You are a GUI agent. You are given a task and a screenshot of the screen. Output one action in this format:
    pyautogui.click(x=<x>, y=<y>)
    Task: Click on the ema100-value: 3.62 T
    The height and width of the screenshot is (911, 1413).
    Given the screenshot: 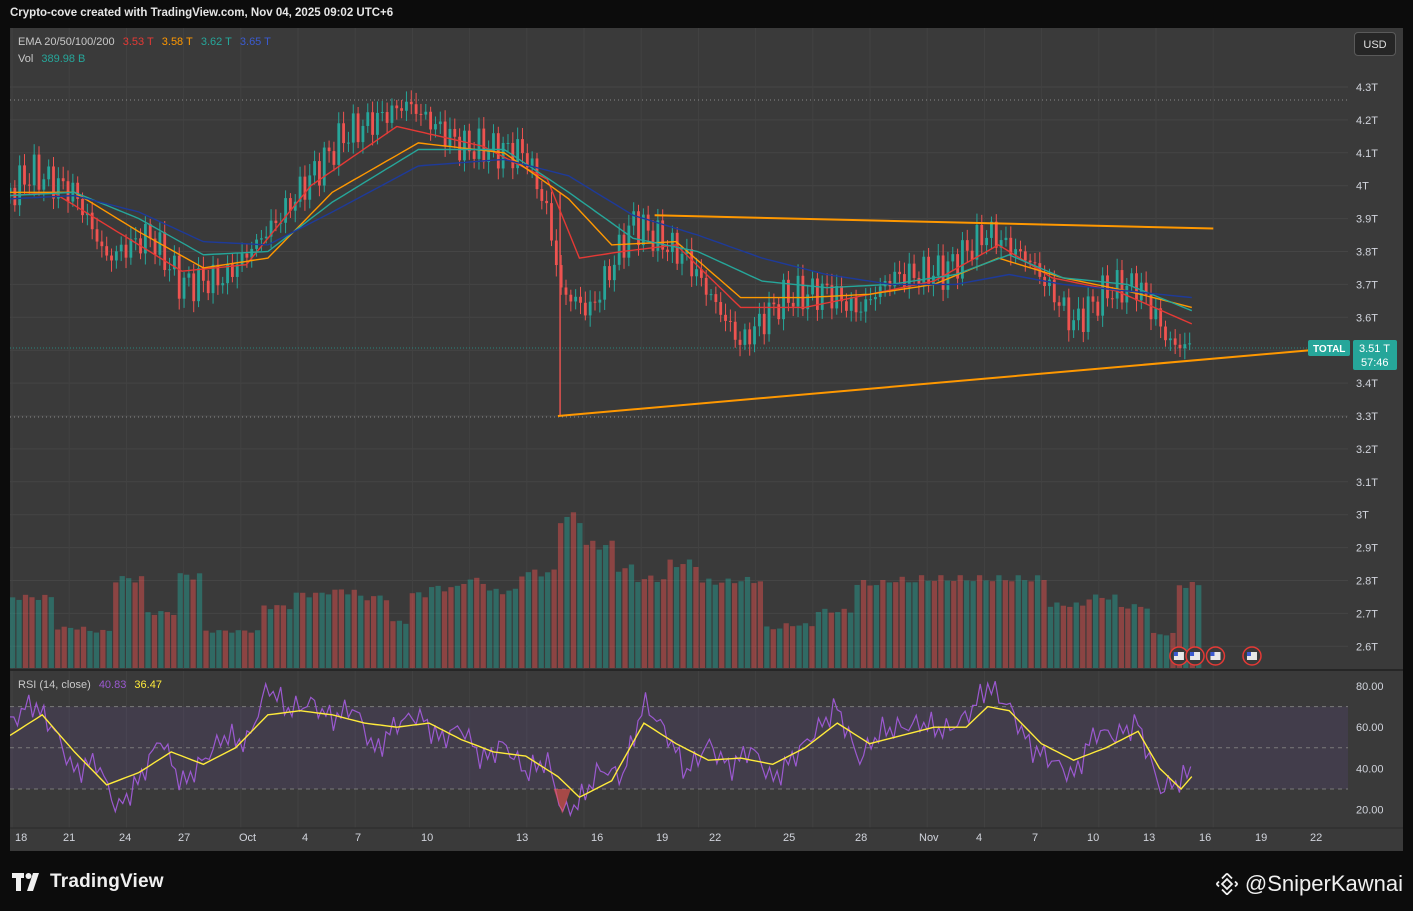 What is the action you would take?
    pyautogui.click(x=216, y=42)
    